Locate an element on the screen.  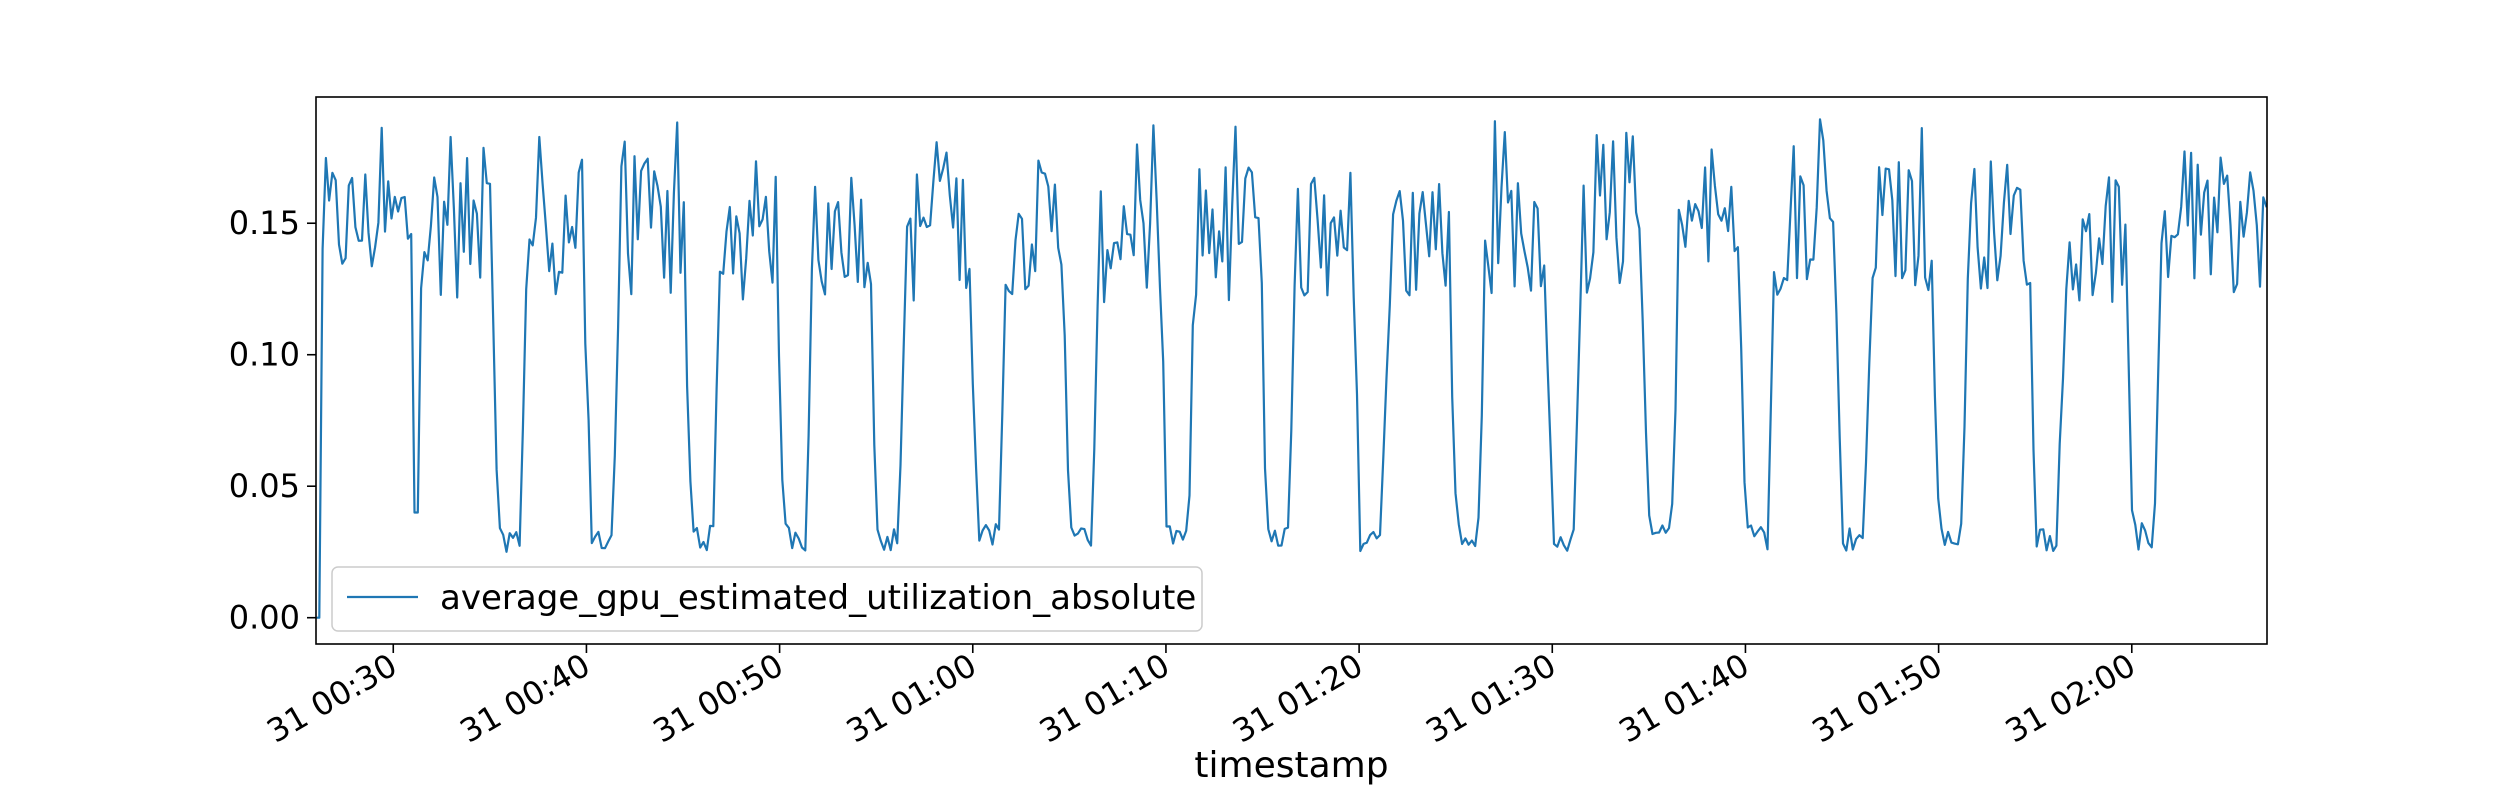
x-tick-label: 31 01:30 is located at coordinates (1490, 698).